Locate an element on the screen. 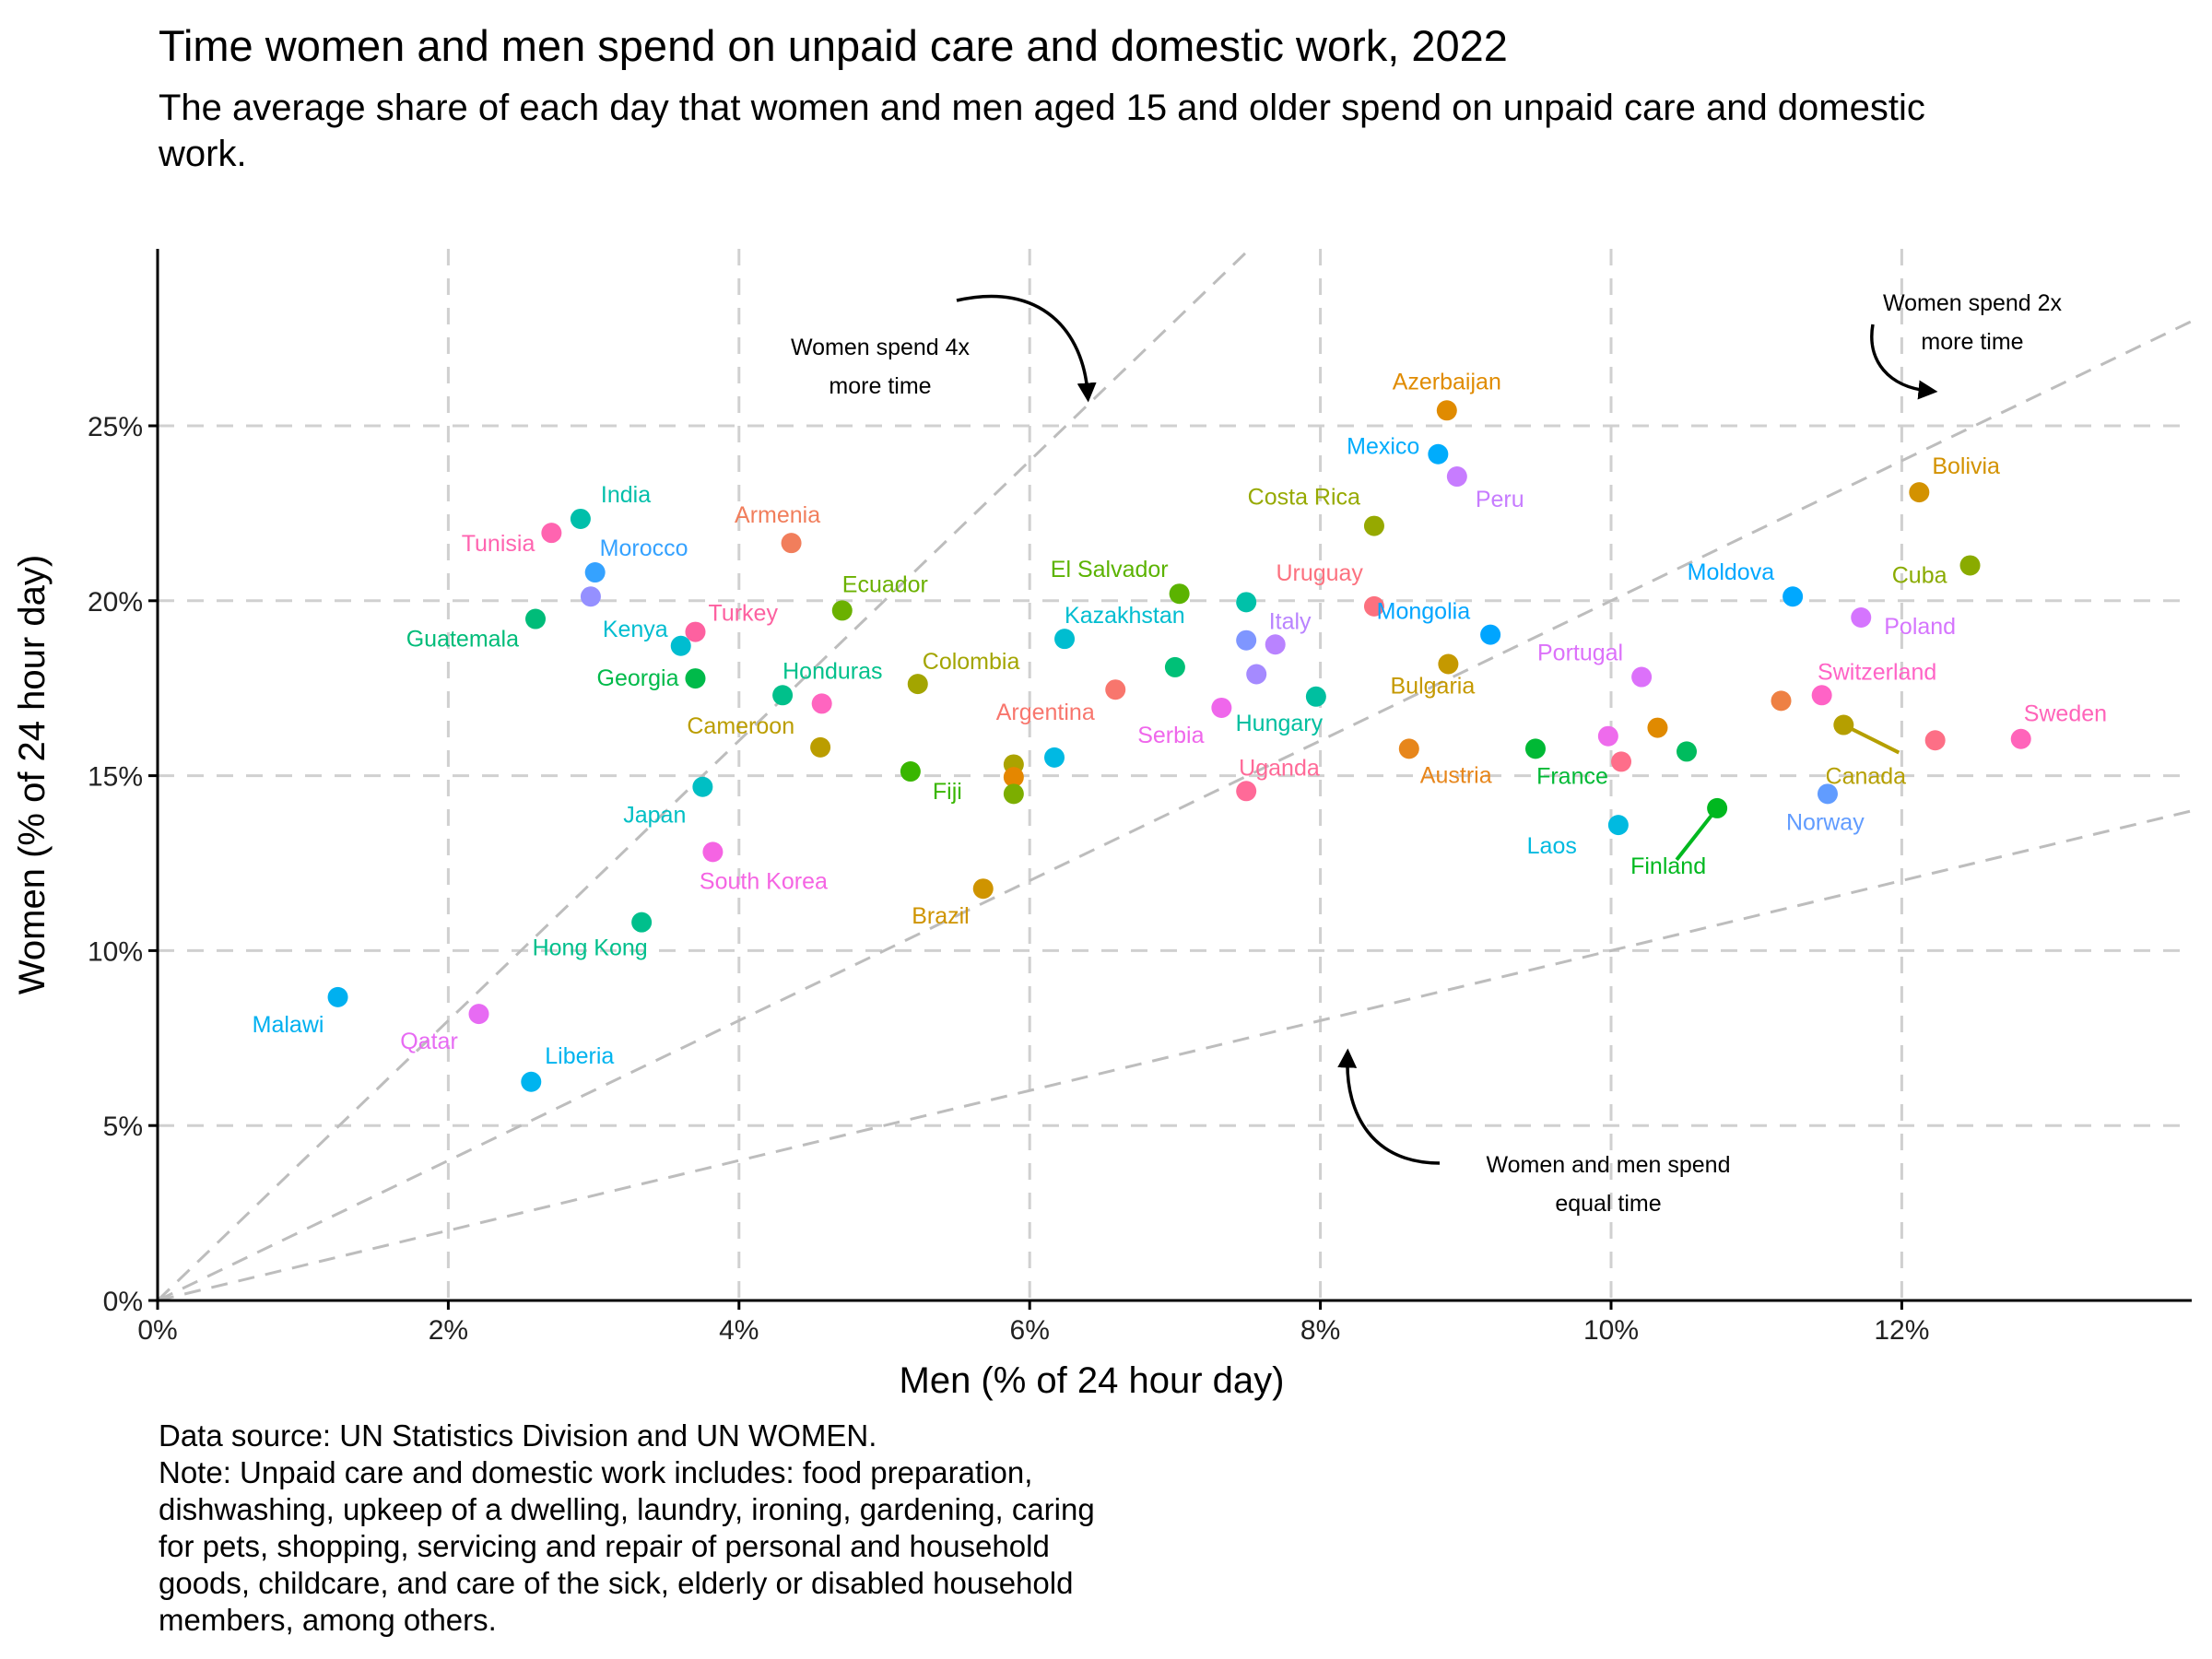 This screenshot has width=2212, height=1659. label-georgia: Georgia is located at coordinates (638, 678).